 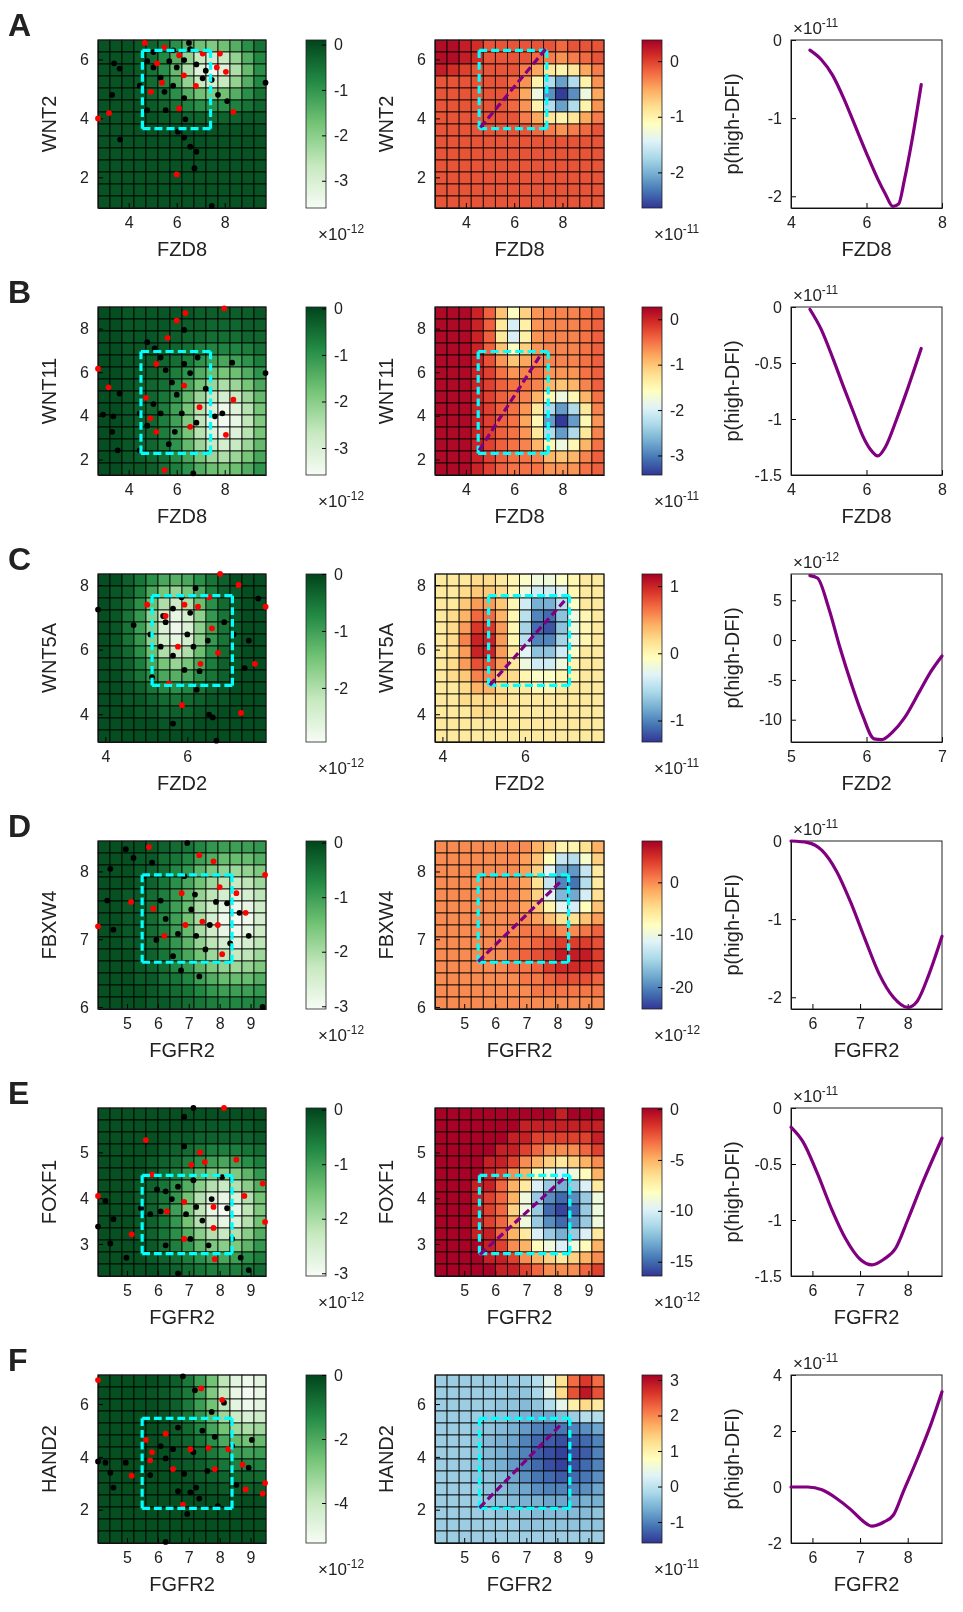 What do you see at coordinates (49, 124) in the screenshot?
I see `y-axis-title: WNT2` at bounding box center [49, 124].